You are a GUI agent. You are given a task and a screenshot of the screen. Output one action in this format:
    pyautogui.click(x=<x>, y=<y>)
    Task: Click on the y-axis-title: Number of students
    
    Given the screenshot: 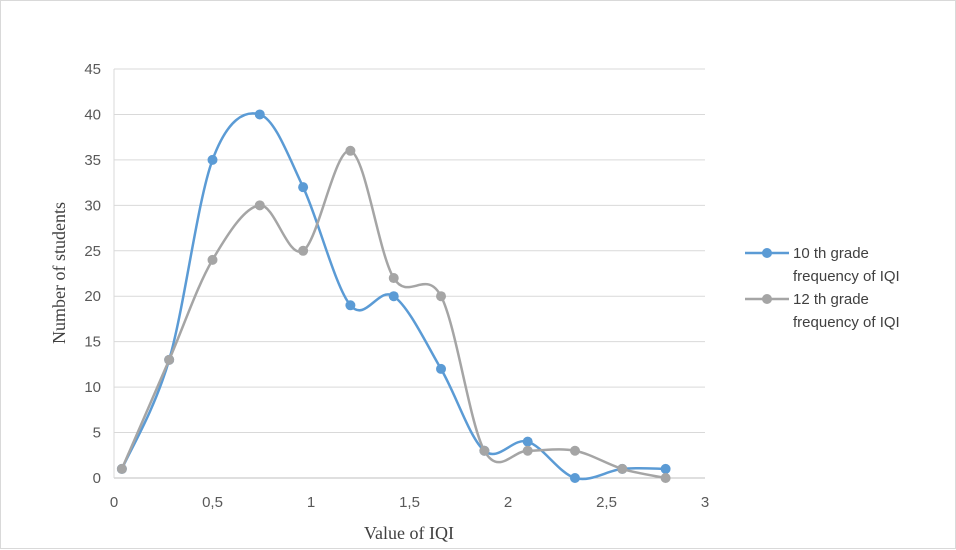 What is the action you would take?
    pyautogui.click(x=59, y=273)
    